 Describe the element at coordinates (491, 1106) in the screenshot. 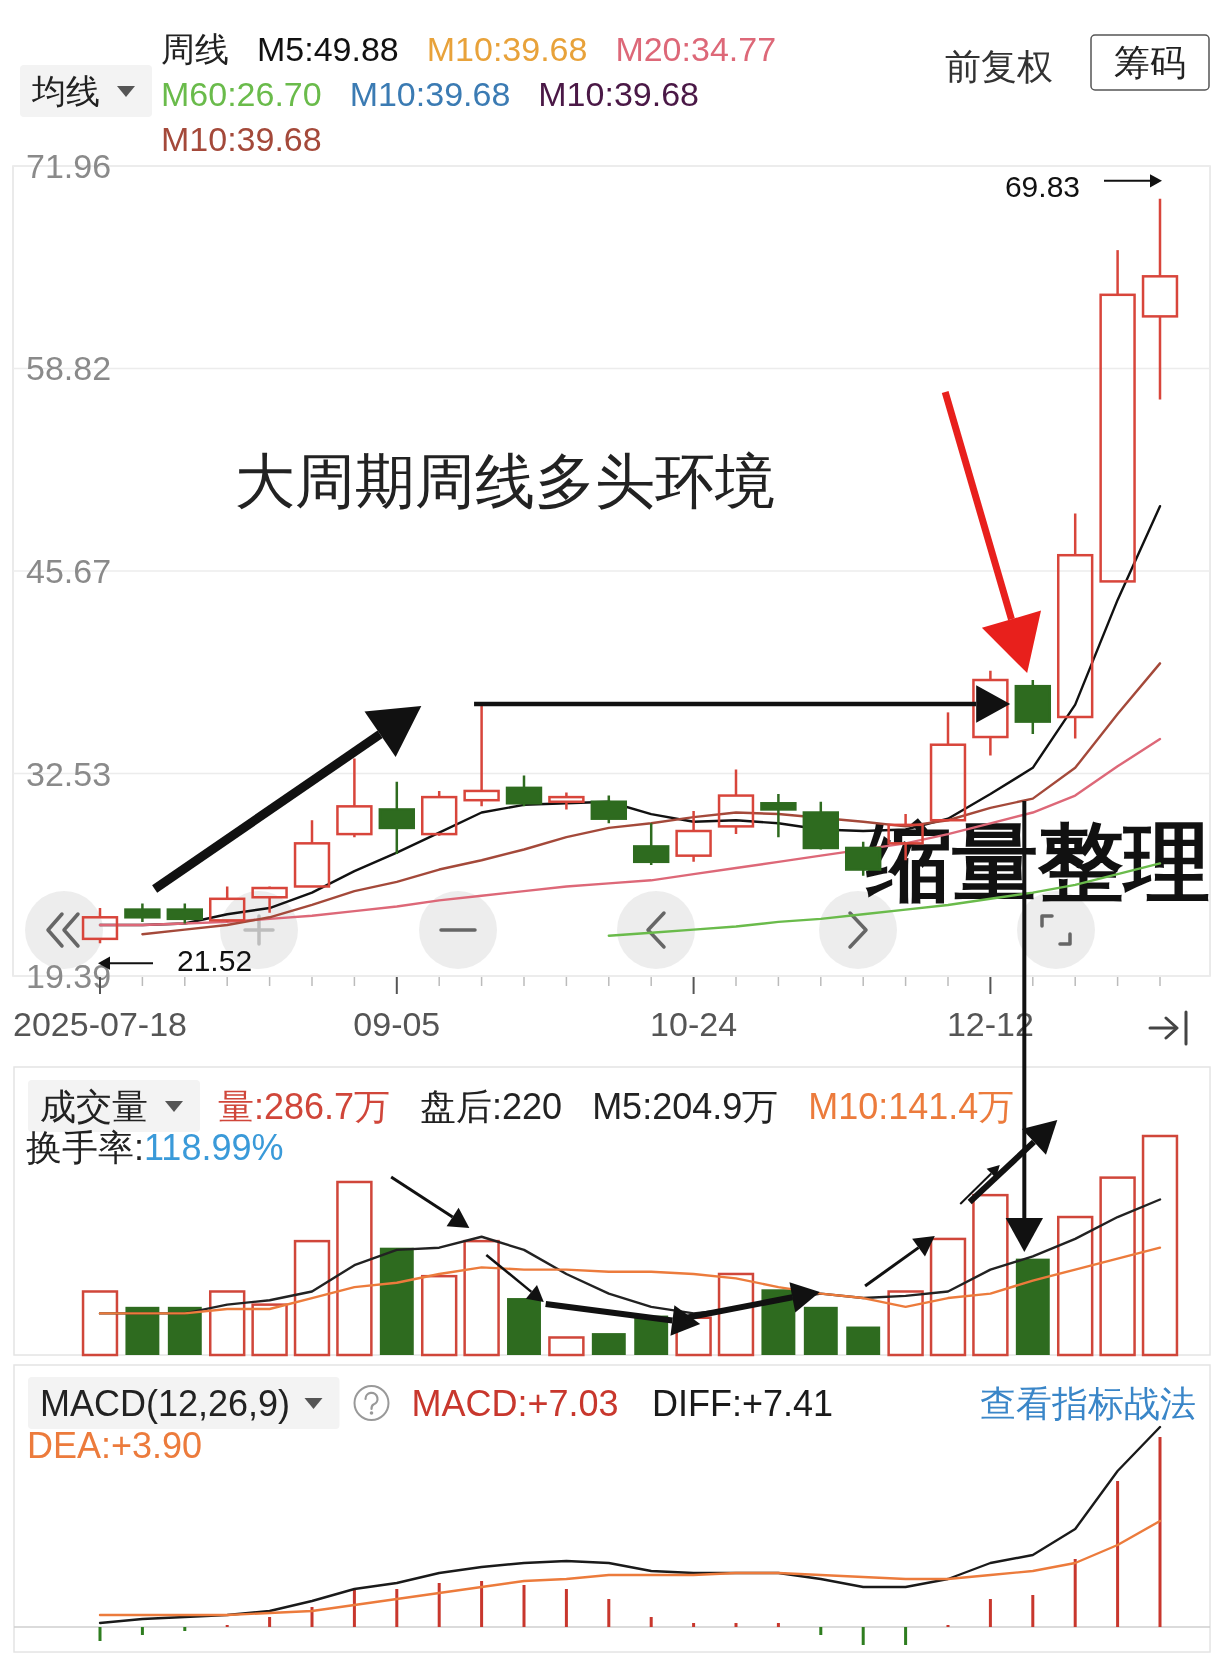

I see `text: 盘后:220` at that location.